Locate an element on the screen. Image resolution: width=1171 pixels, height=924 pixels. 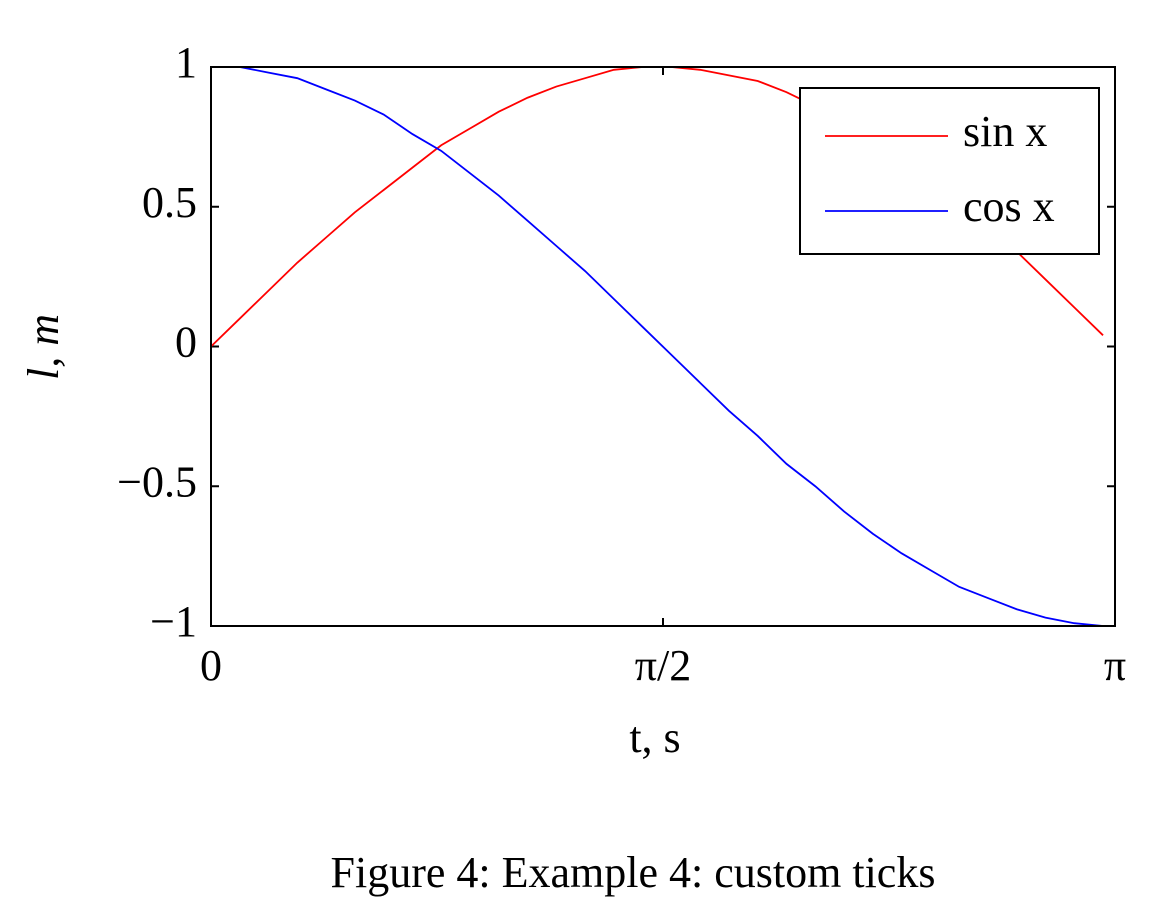
legend-label: sin x is located at coordinates (1005, 131).